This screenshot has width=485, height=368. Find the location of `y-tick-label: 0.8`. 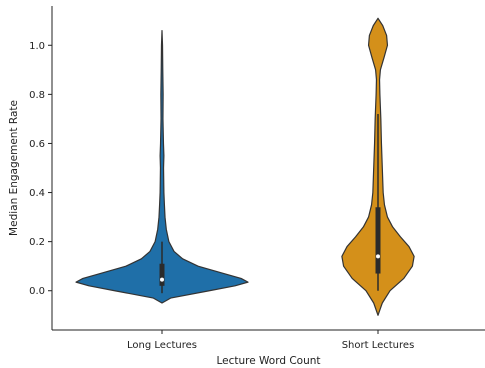

y-tick-label: 0.8 is located at coordinates (37, 95).